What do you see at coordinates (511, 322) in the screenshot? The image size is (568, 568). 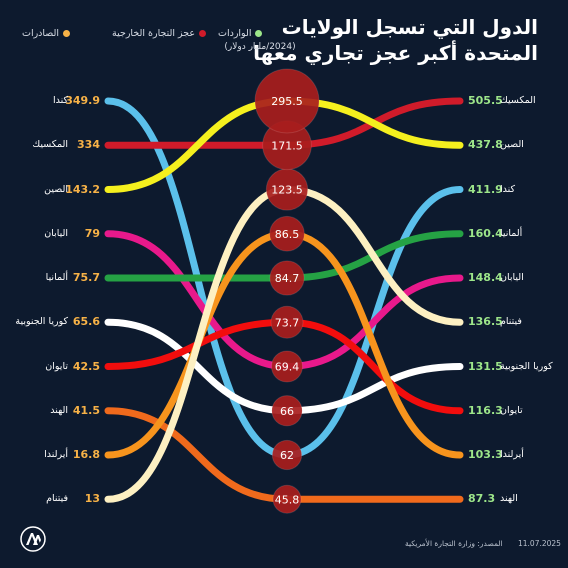 I see `import-country-9: فيتنام` at bounding box center [511, 322].